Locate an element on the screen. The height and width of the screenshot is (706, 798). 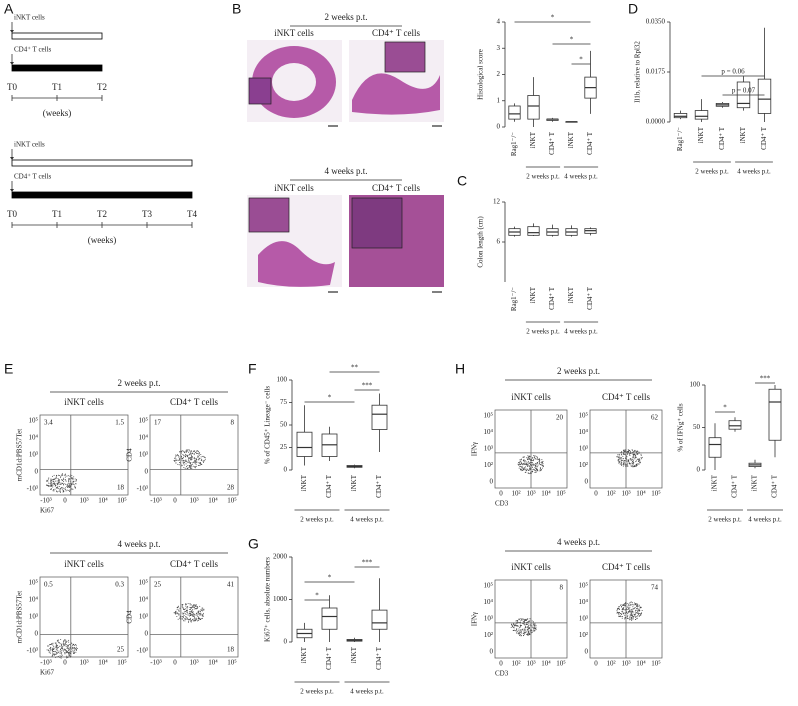
y-tick-label: 2000 is located at coordinates (280, 557).